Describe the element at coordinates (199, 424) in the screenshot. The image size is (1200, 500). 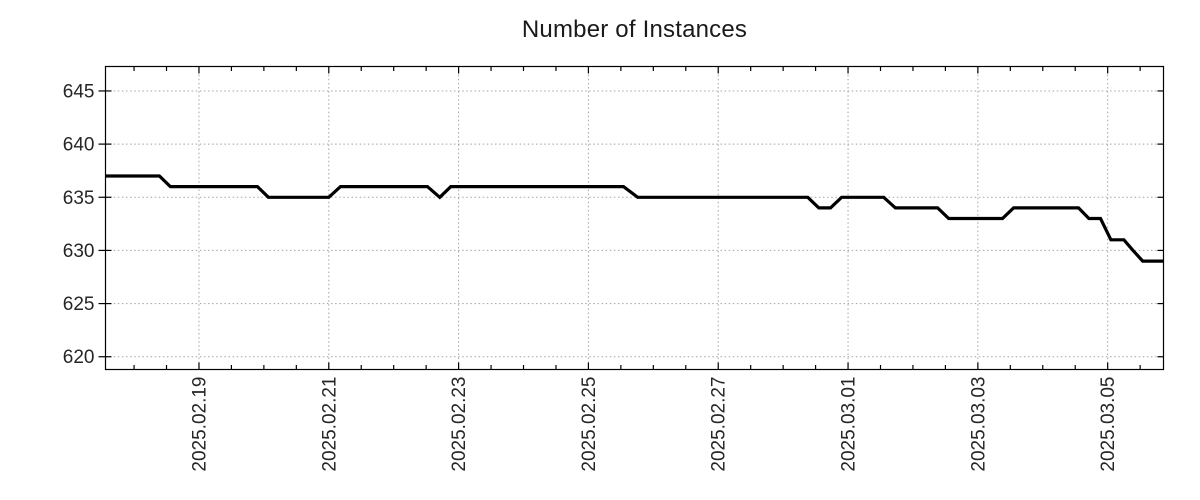
I see `x-tick-label: 2025.02.19` at that location.